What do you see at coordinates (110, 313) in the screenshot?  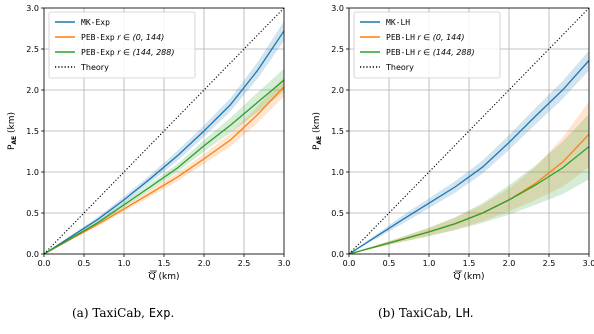 I see `caption-a-prefix: (a) TaxiCab,` at bounding box center [110, 313].